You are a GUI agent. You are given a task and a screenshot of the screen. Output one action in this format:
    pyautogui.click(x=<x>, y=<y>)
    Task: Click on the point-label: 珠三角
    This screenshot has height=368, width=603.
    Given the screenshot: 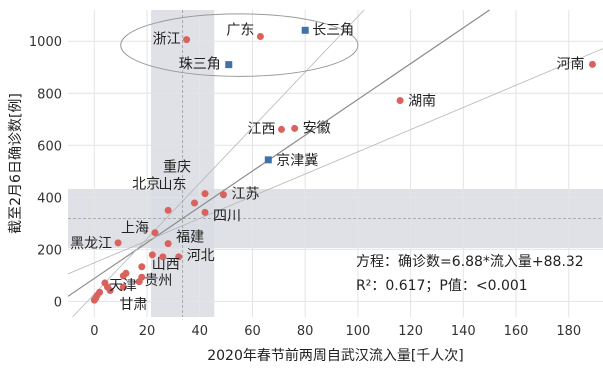 What is the action you would take?
    pyautogui.click(x=200, y=65)
    